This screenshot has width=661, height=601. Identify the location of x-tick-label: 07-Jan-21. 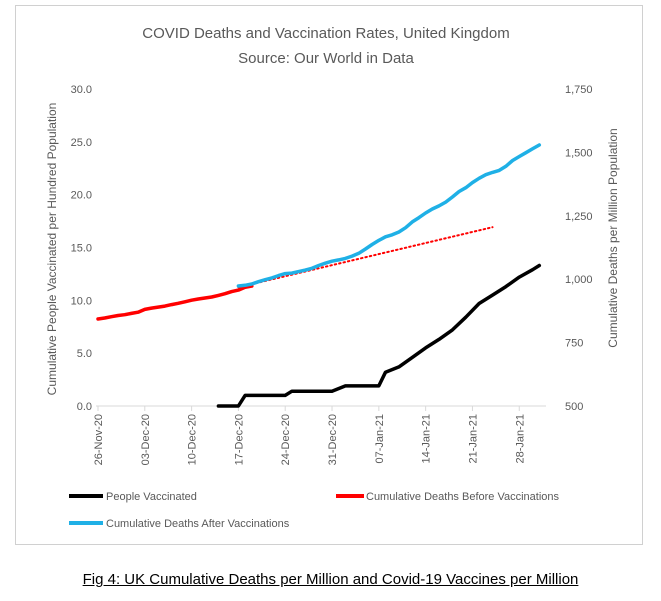
(380, 439).